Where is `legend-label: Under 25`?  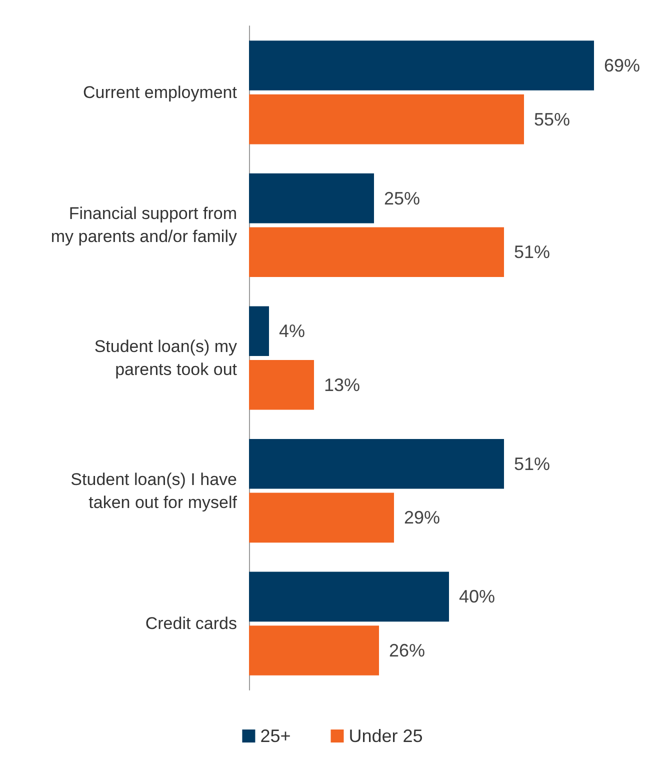 legend-label: Under 25 is located at coordinates (385, 736).